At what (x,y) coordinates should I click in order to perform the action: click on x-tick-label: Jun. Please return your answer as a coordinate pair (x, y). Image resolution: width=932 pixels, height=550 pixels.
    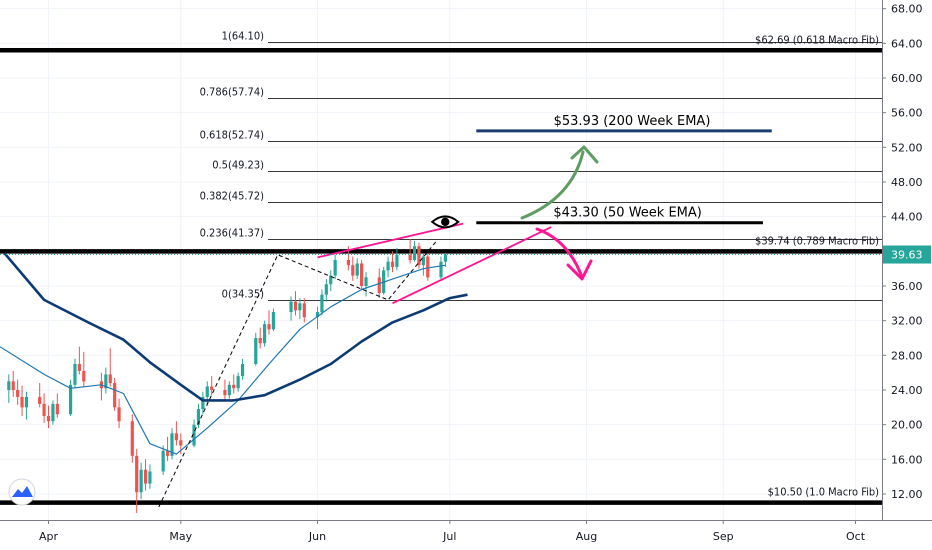
    Looking at the image, I should click on (317, 536).